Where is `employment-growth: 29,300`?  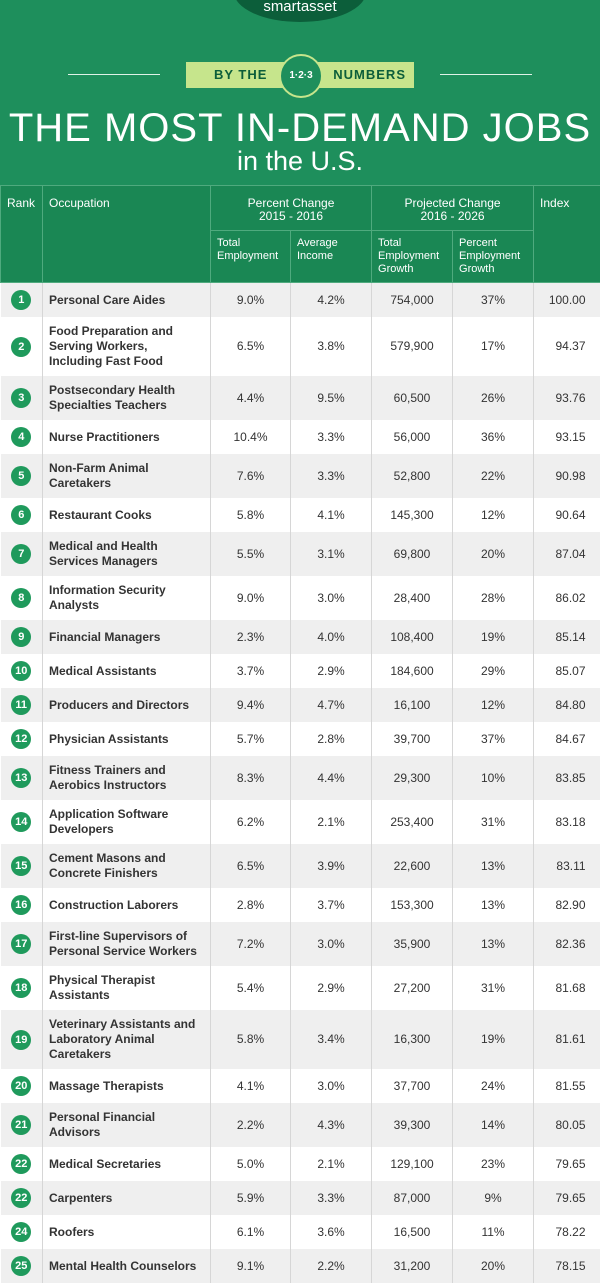 employment-growth: 29,300 is located at coordinates (412, 778).